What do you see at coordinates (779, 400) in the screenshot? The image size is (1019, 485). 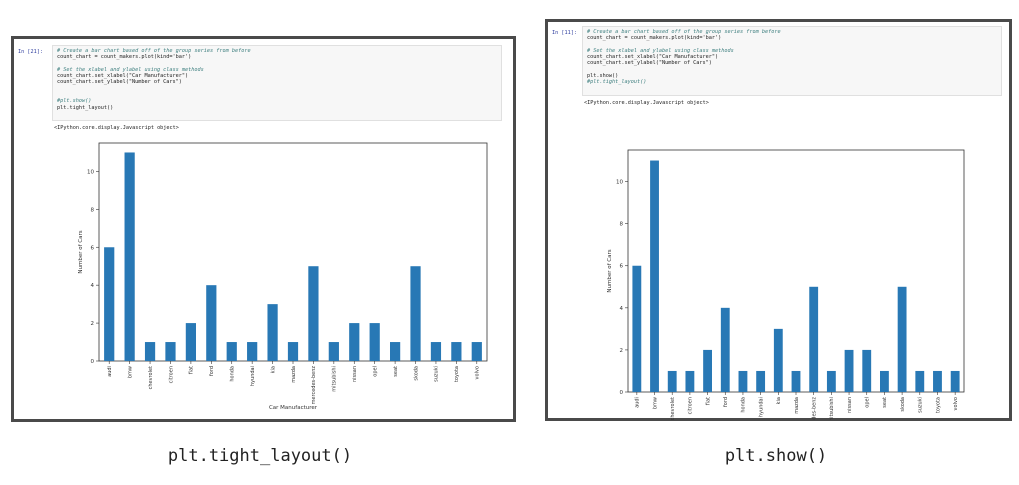 I see `x-tick-label: kia` at bounding box center [779, 400].